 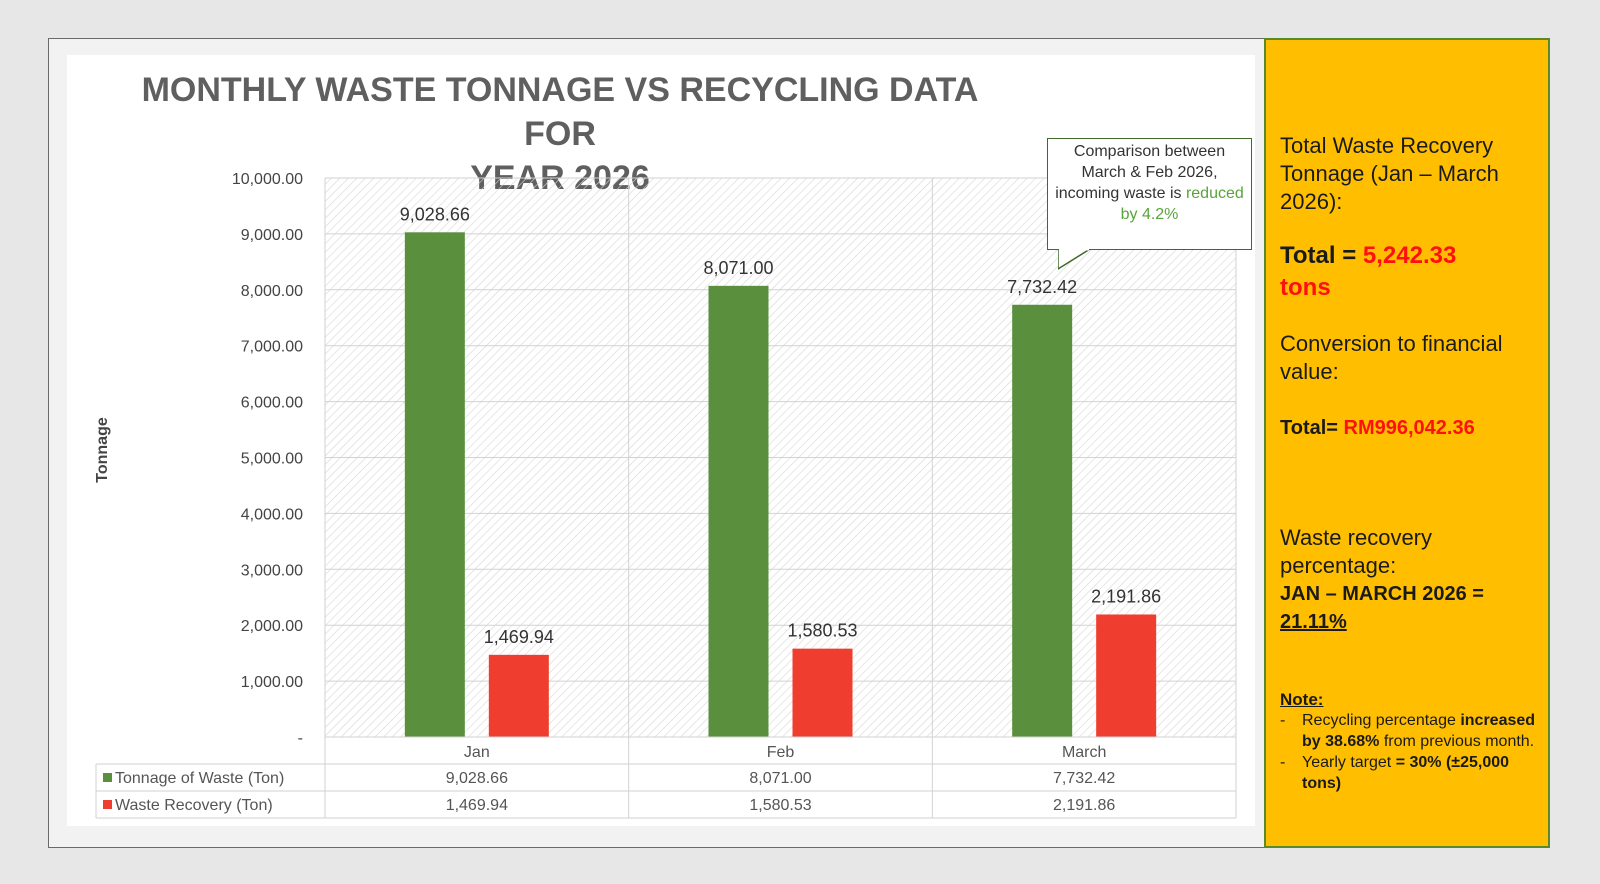 I want to click on x-tick-label: Jan, so click(x=477, y=752).